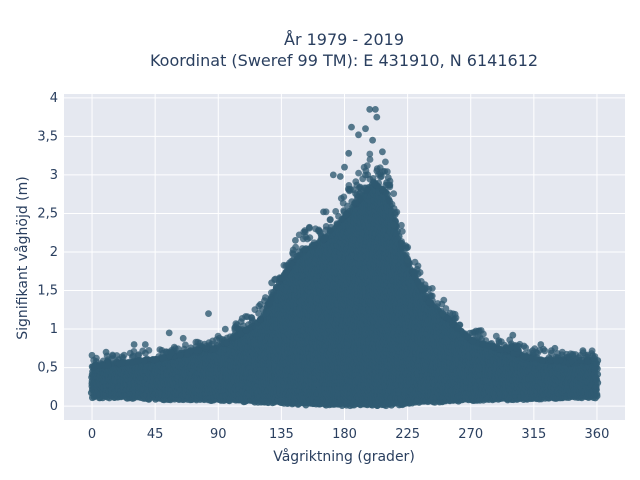  Describe the element at coordinates (344, 39) in the screenshot. I see `chart-title-line-1: År 1979 - 2019` at that location.